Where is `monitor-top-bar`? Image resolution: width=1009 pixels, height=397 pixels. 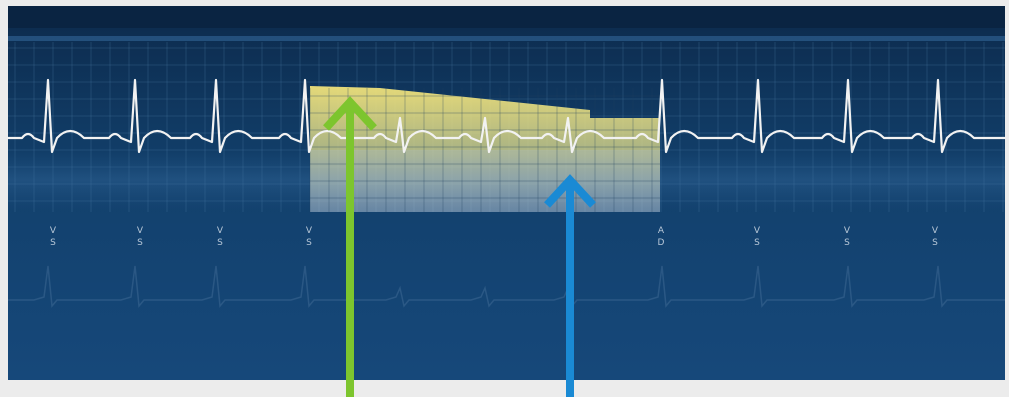 monitor-top-bar is located at coordinates (506, 17).